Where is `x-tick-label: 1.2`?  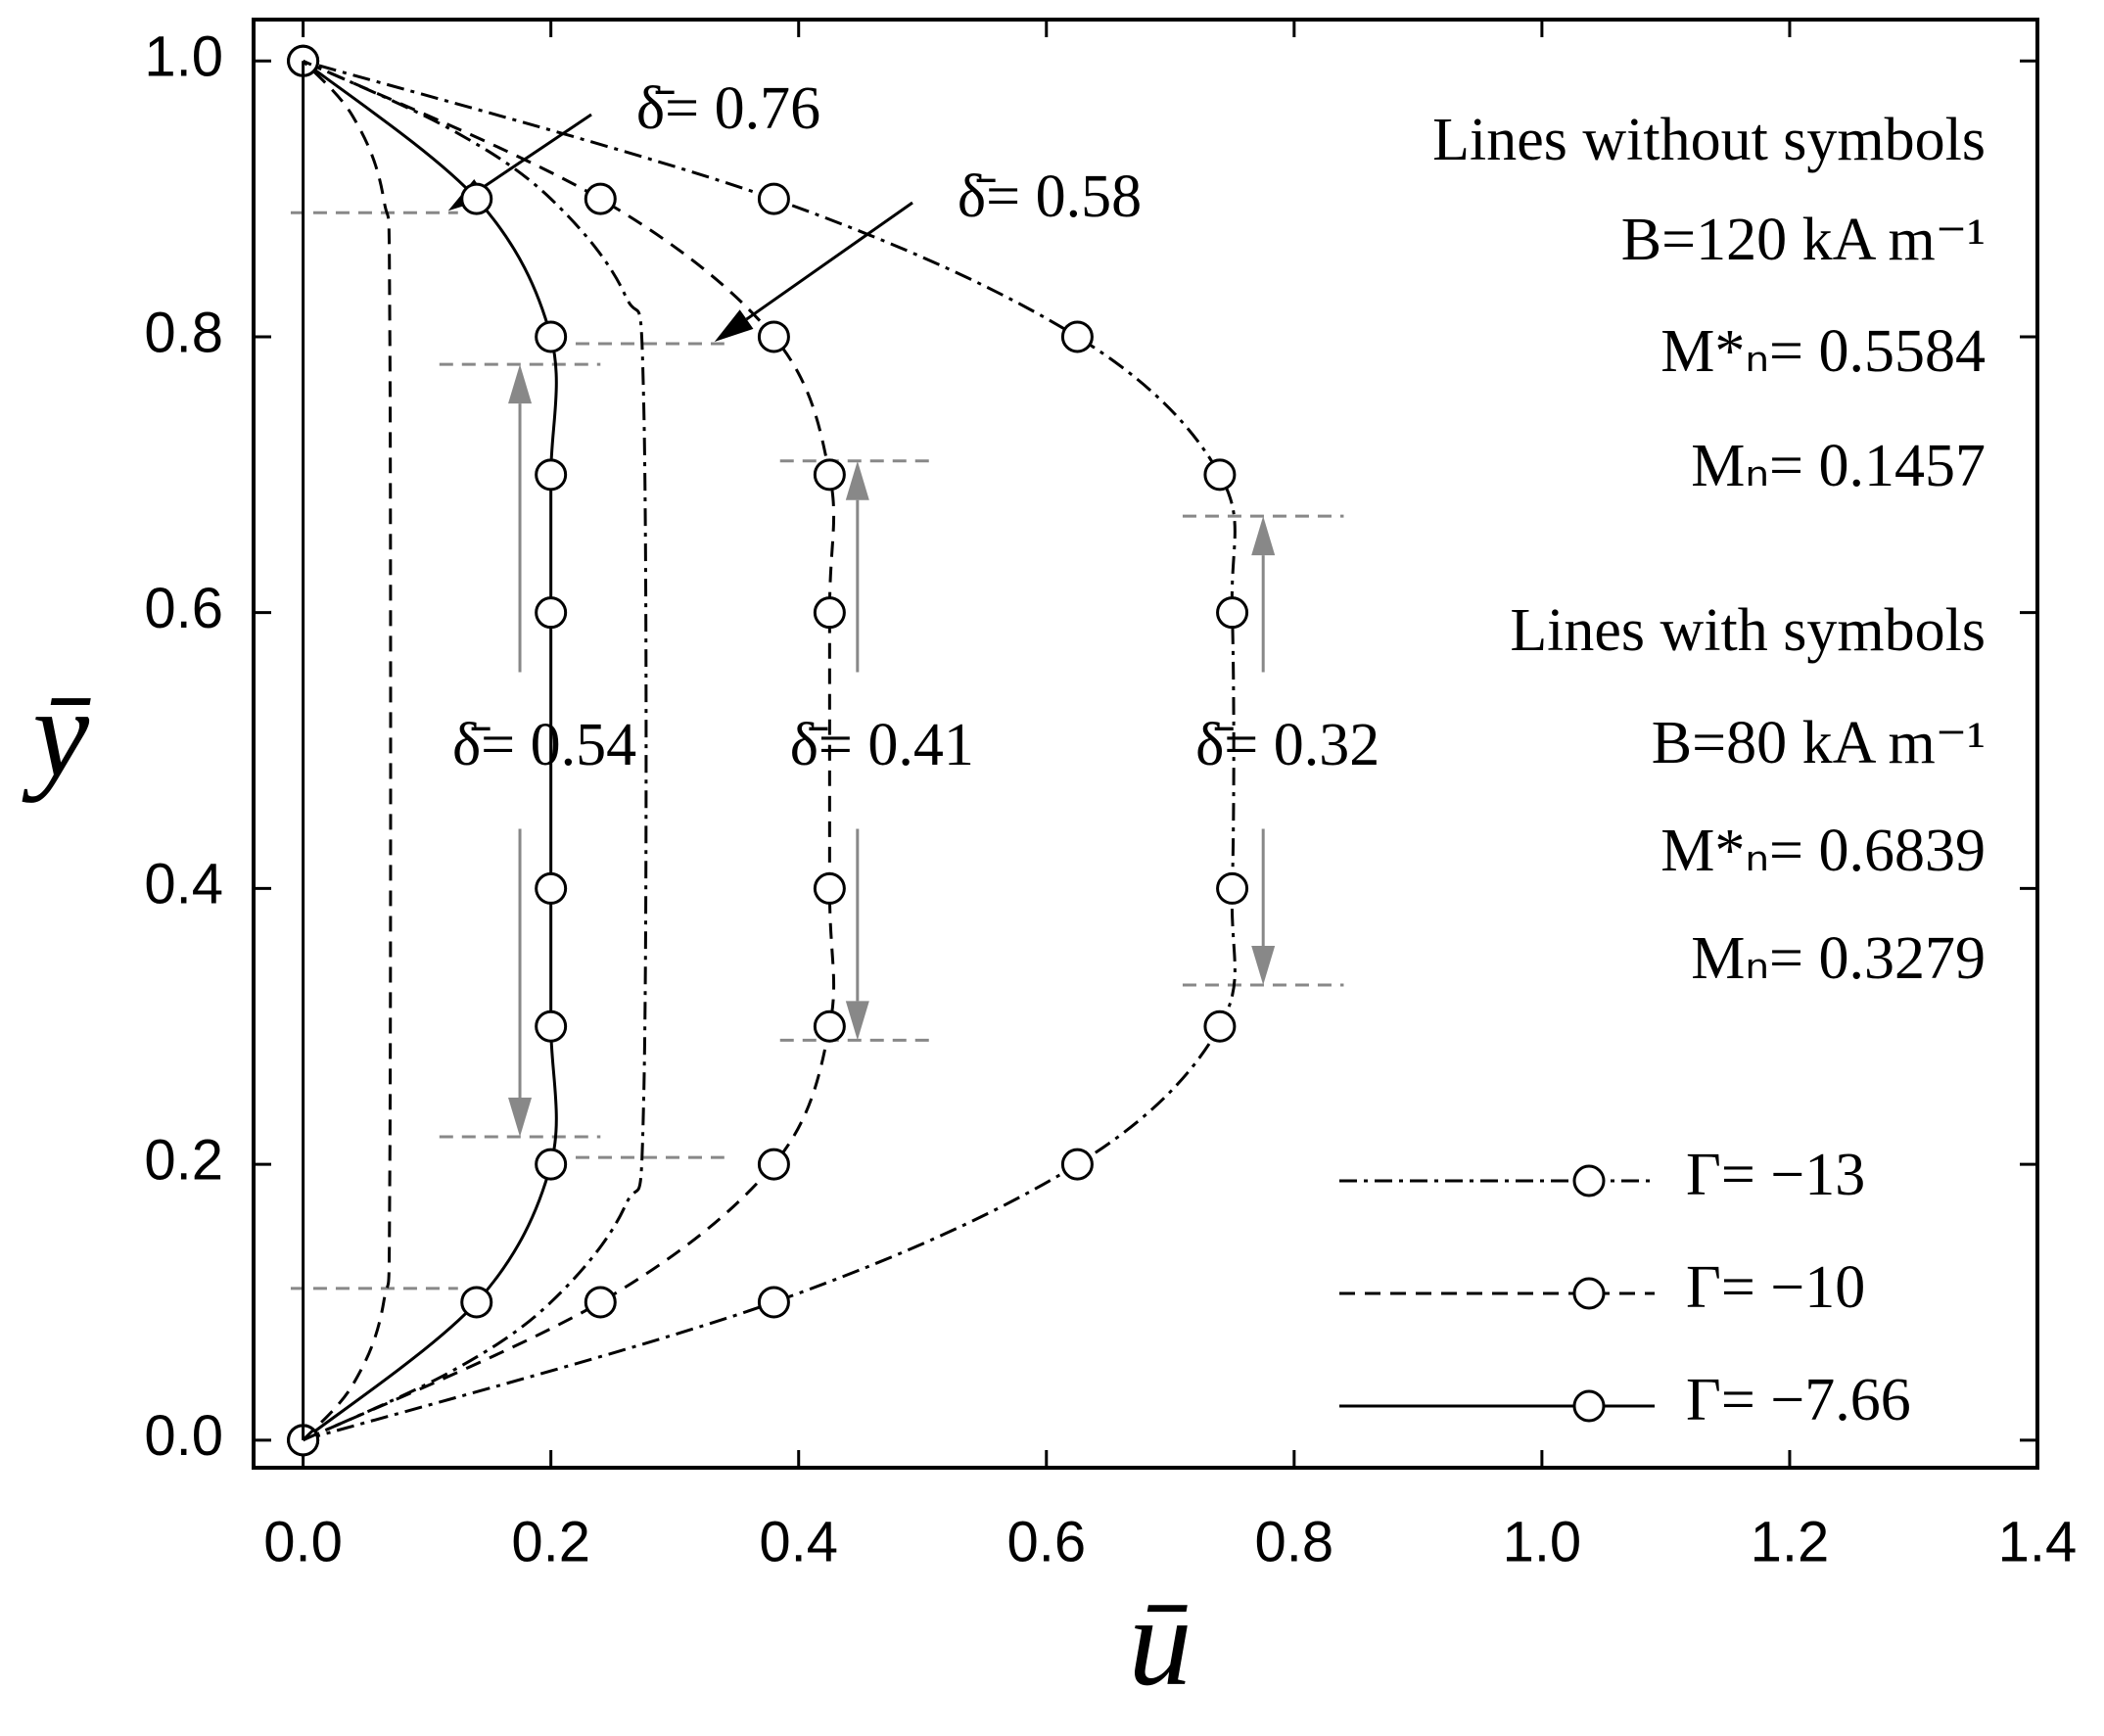 x-tick-label: 1.2 is located at coordinates (1791, 1542).